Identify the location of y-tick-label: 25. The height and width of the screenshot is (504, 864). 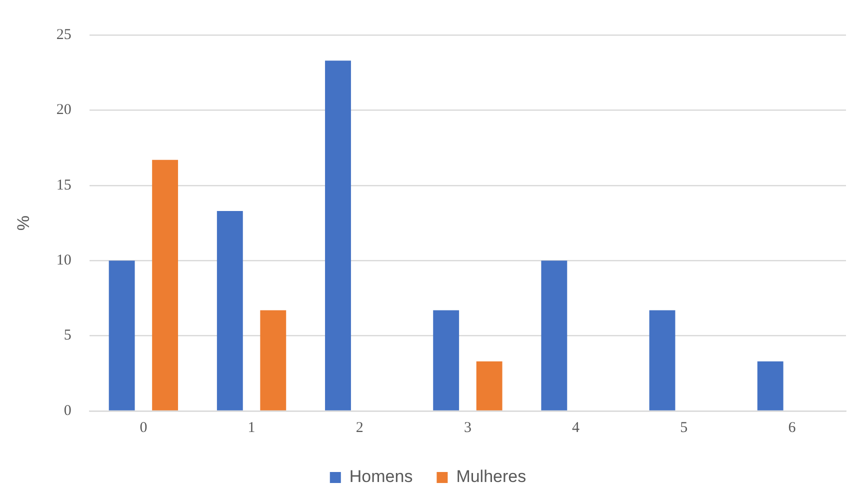
(64, 34).